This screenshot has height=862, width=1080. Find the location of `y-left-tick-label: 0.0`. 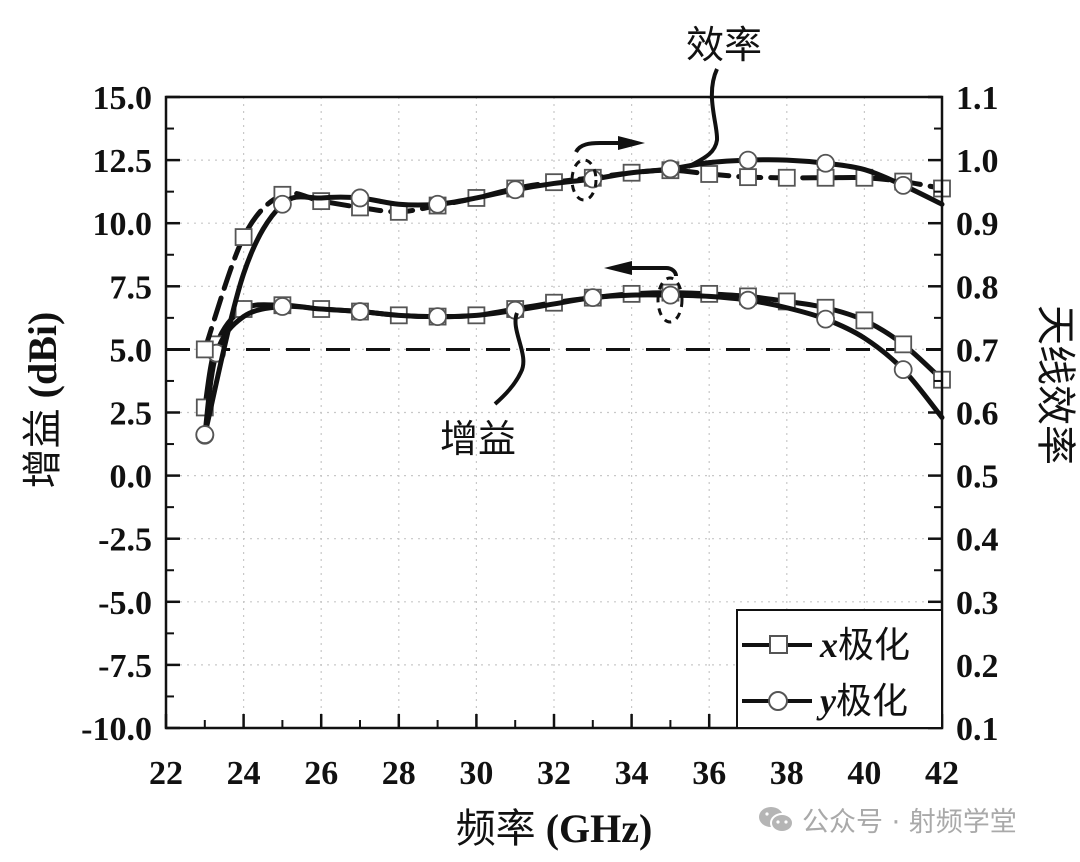

y-left-tick-label: 0.0 is located at coordinates (131, 477).